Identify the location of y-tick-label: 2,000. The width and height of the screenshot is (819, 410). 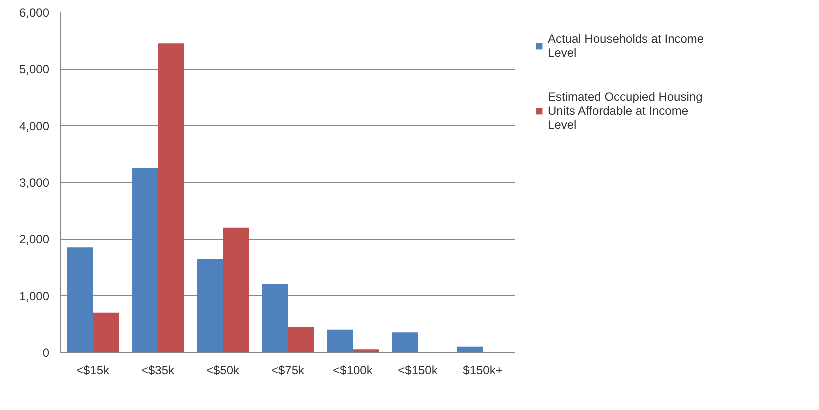
(34, 239).